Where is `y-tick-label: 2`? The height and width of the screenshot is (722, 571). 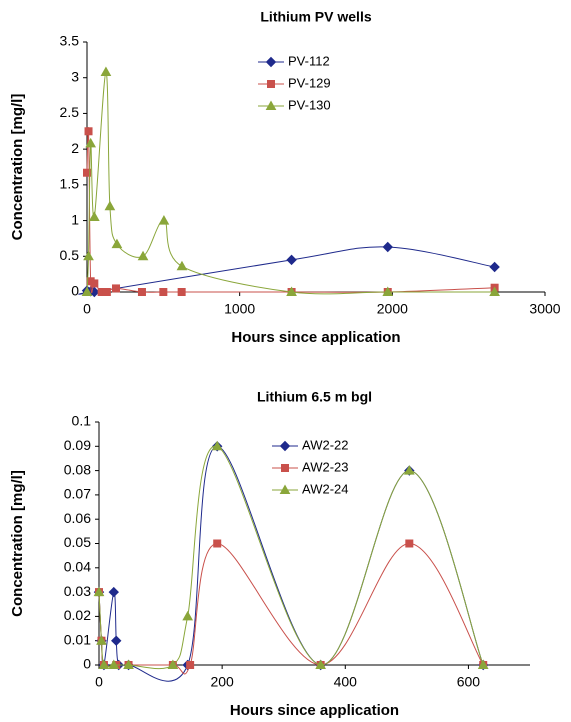 y-tick-label: 2 is located at coordinates (75, 148).